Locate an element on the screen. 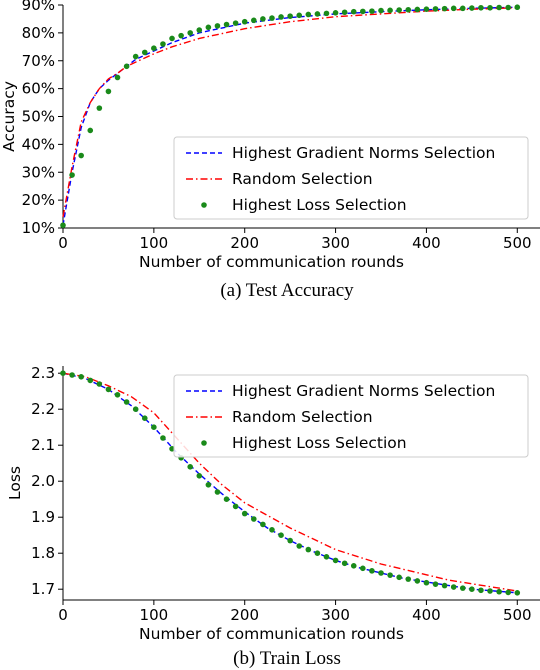  y-tick-label: 40% is located at coordinates (38, 144).